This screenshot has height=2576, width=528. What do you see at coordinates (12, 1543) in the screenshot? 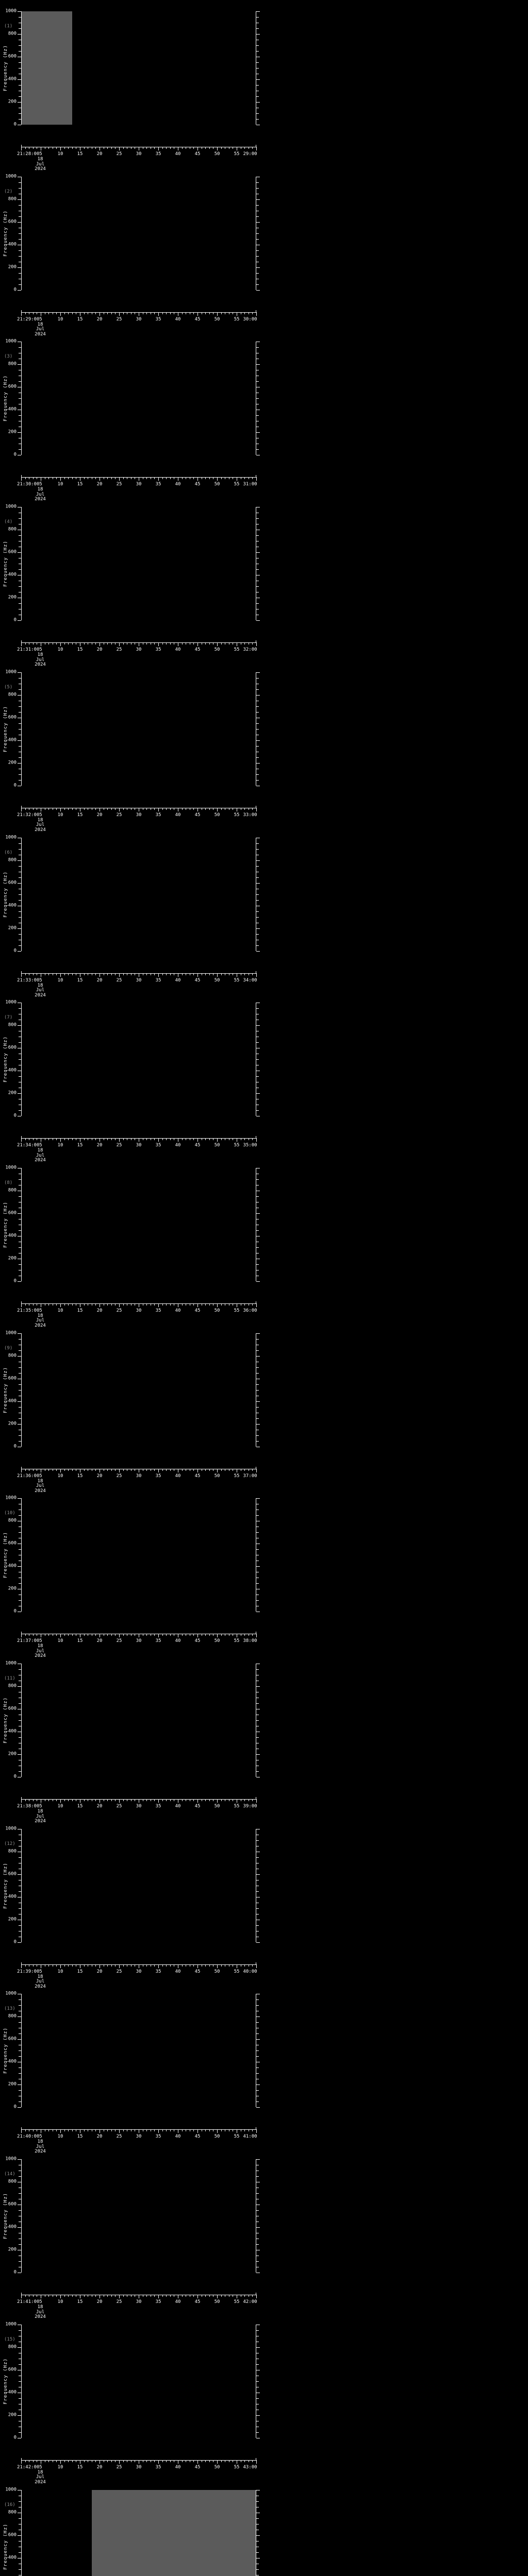
I see `y-tick-label: 600` at bounding box center [12, 1543].